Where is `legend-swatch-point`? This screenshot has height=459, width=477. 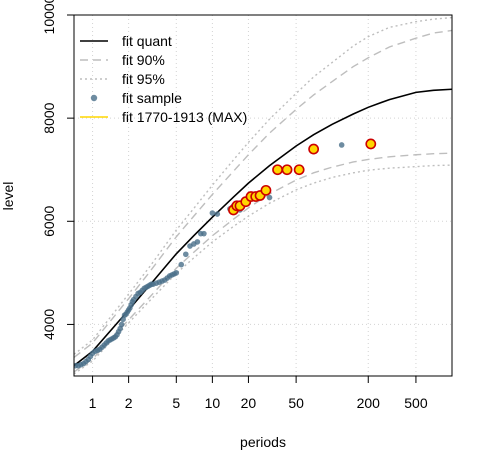 legend-swatch-point is located at coordinates (94, 98).